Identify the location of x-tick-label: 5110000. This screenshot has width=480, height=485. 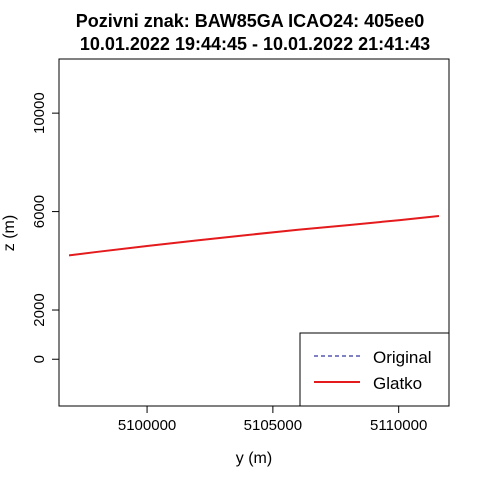
(398, 425).